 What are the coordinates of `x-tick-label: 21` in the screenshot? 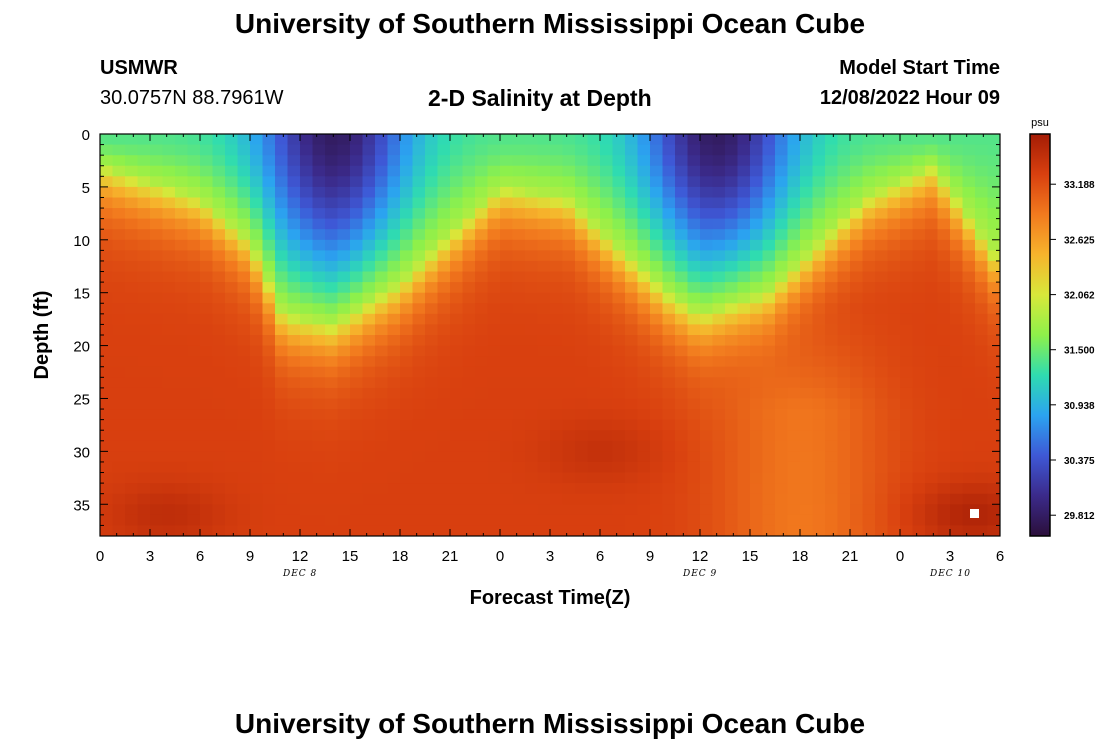 It's located at (850, 556).